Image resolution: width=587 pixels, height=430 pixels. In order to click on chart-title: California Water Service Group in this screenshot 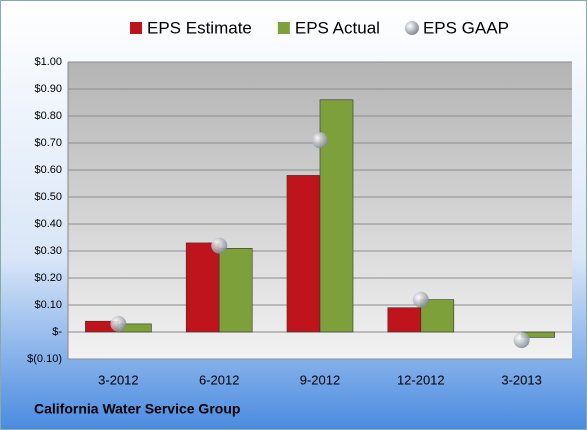, I will do `click(137, 409)`.